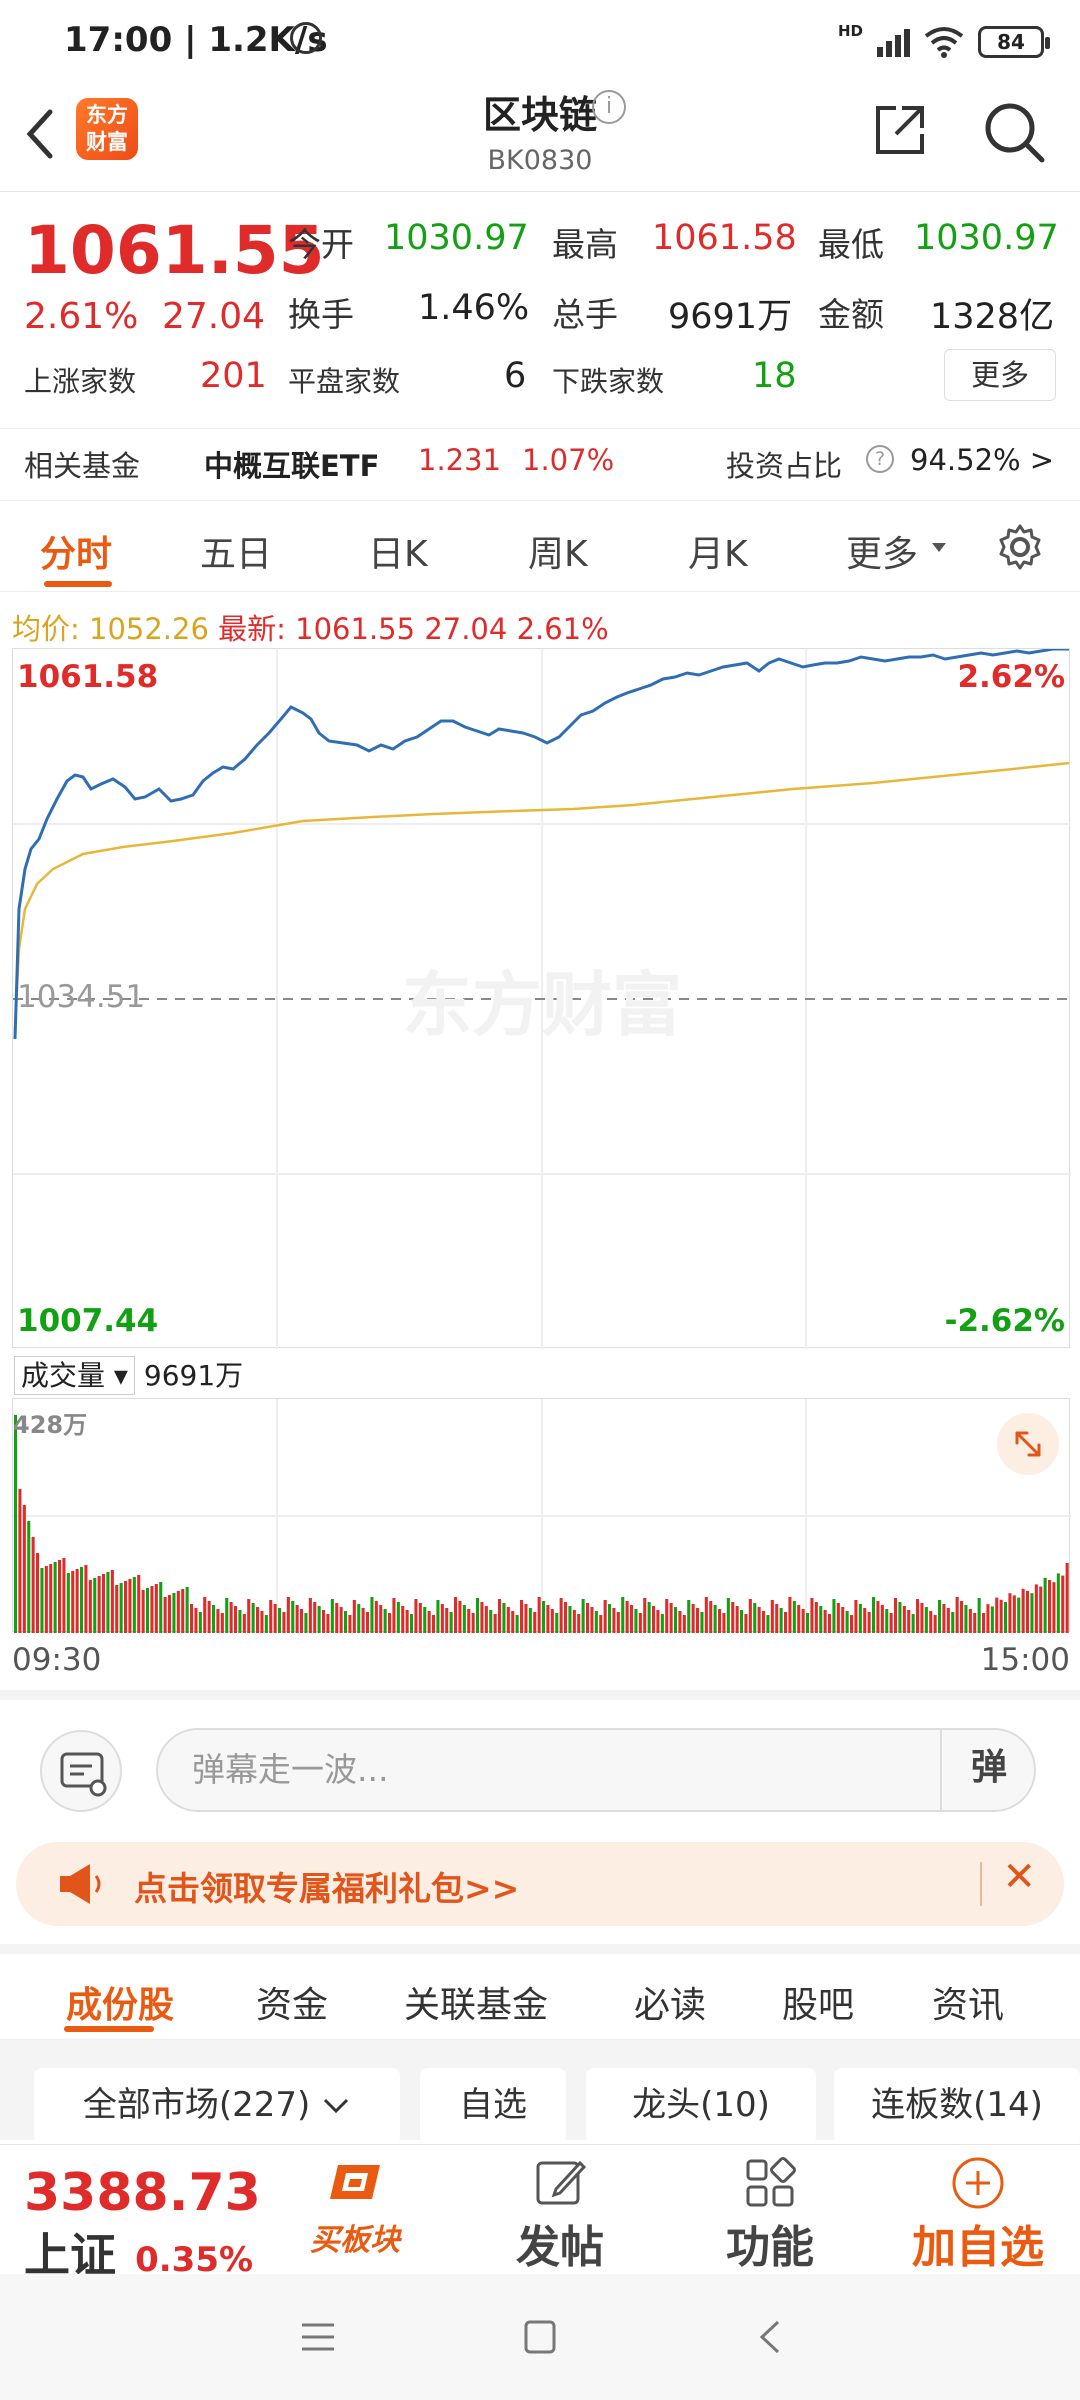 Image resolution: width=1080 pixels, height=2400 pixels. Describe the element at coordinates (701, 2106) in the screenshot. I see `filter-leaders: 龙头(10)` at that location.